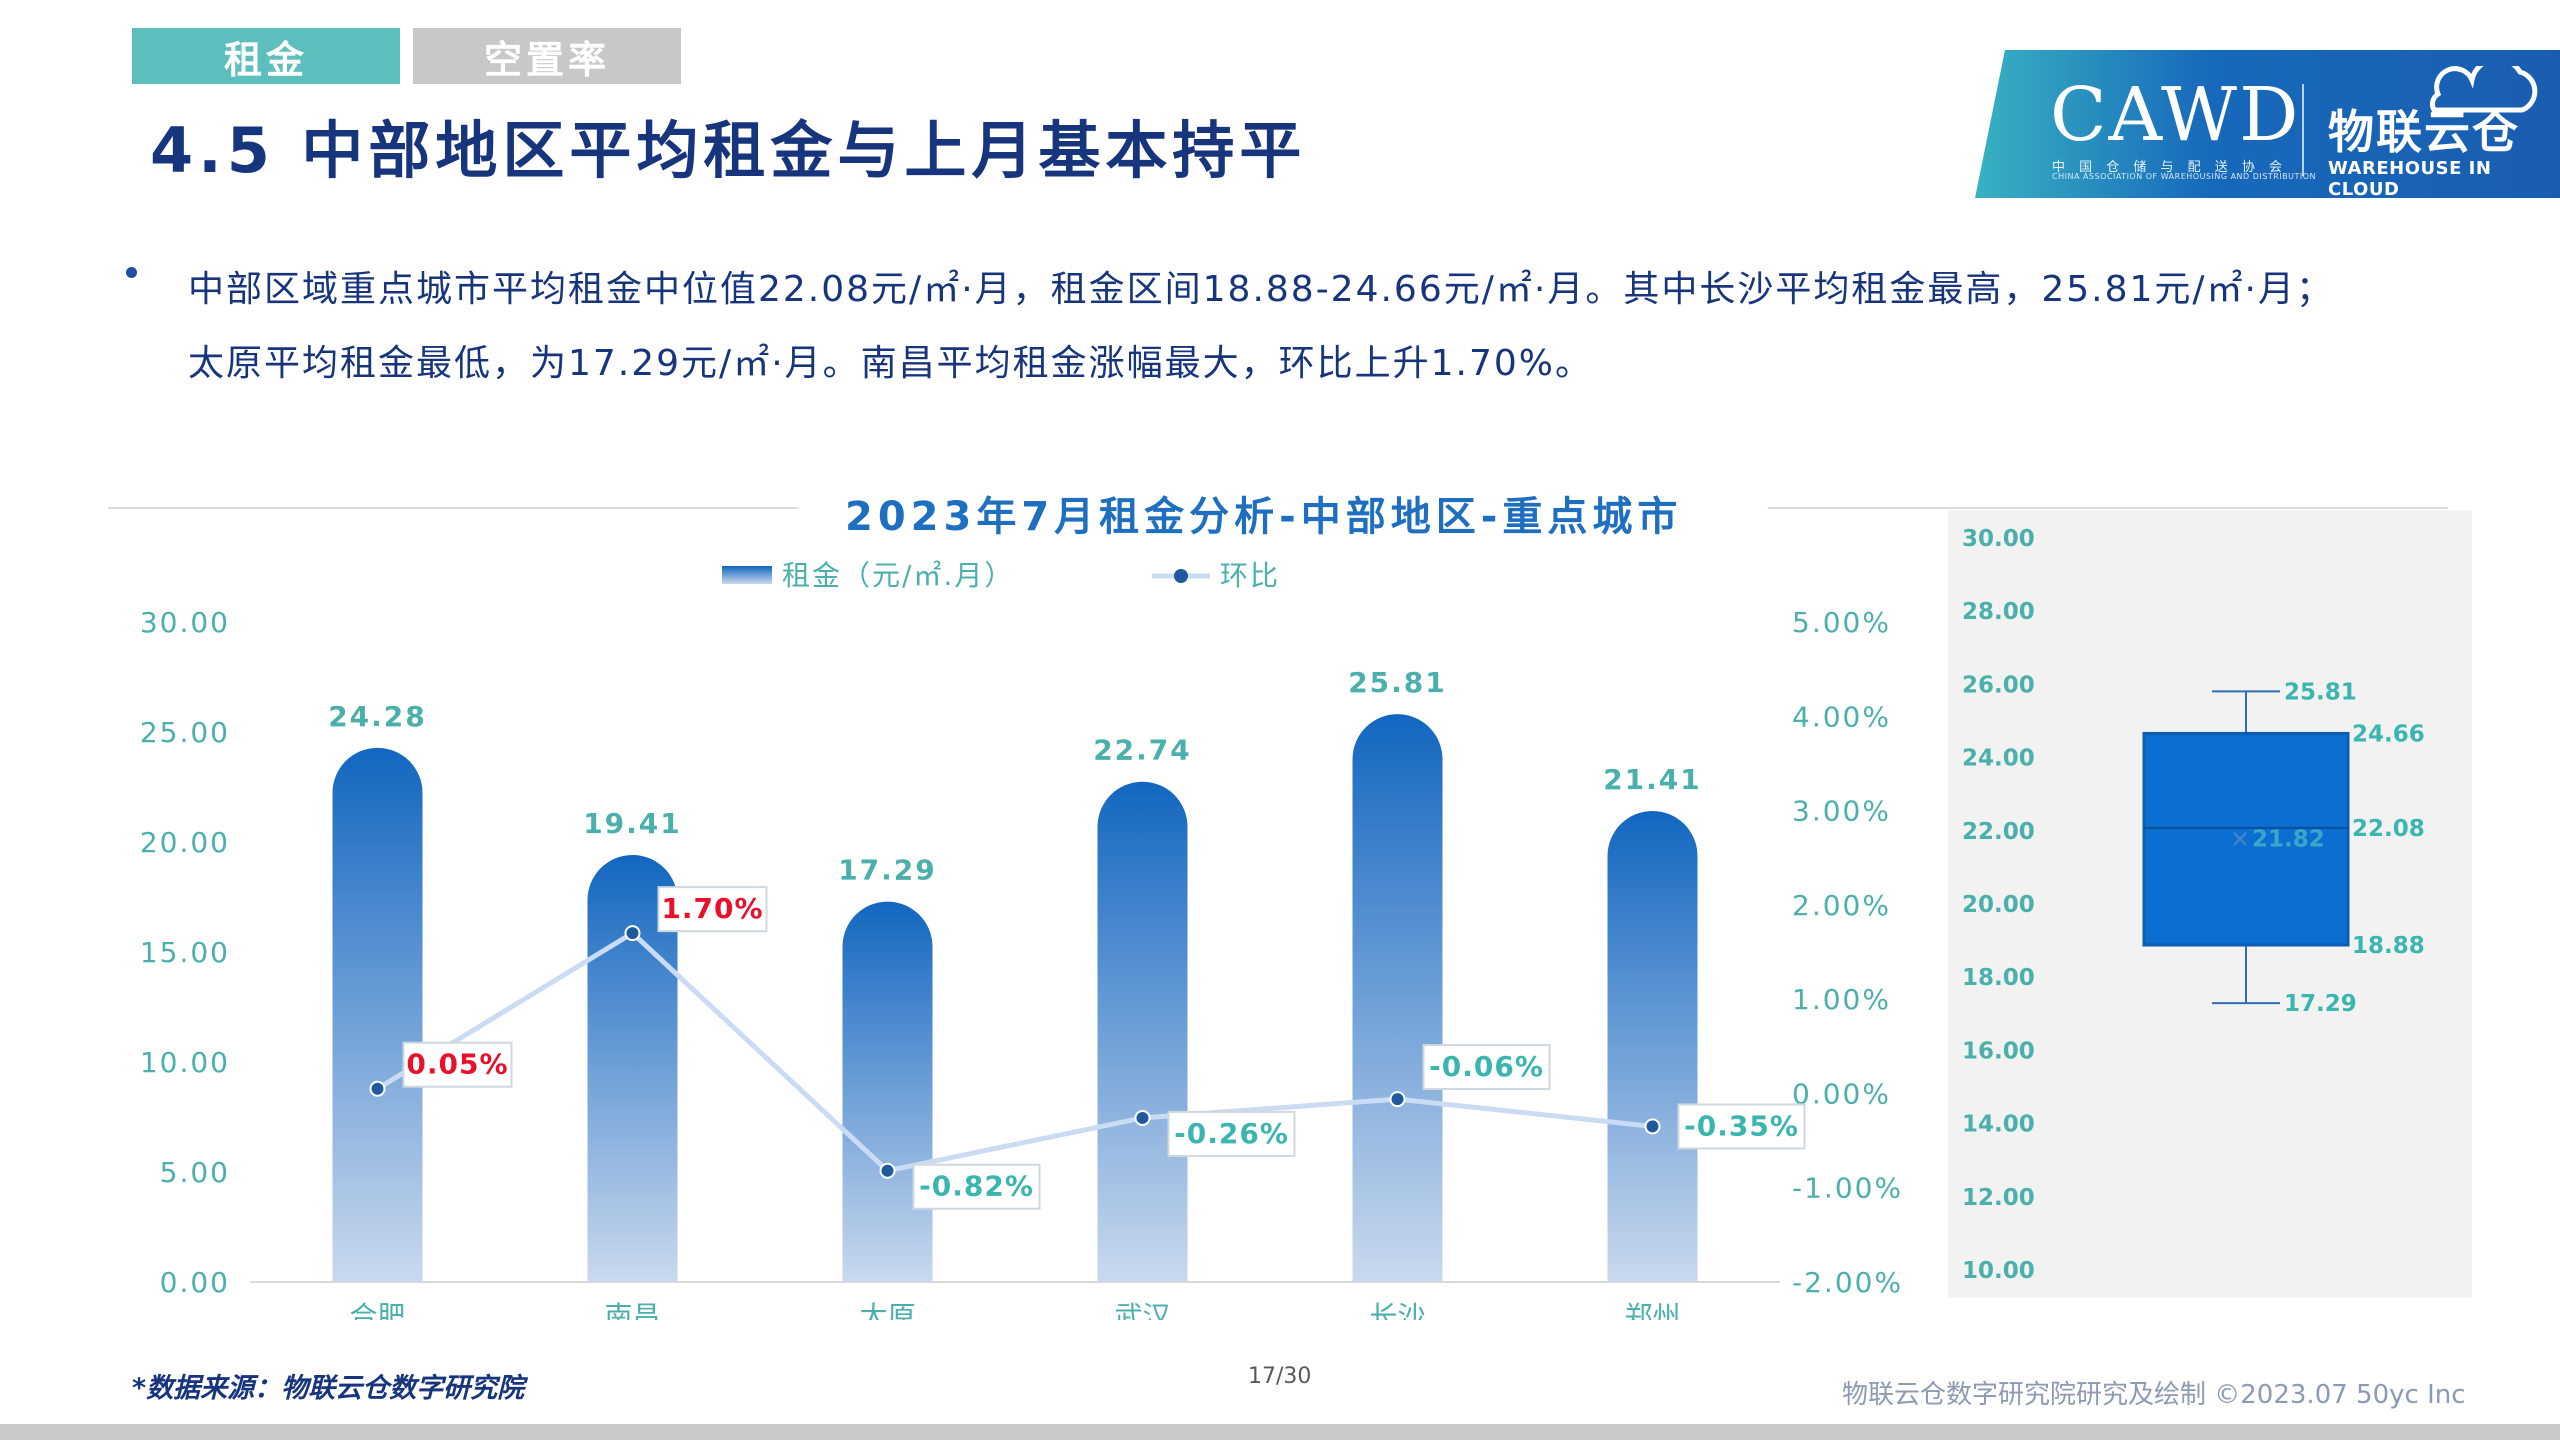 The width and height of the screenshot is (2560, 1440). I want to click on data-source-note: *数据来源：物联云仓数字研究院, so click(328, 1388).